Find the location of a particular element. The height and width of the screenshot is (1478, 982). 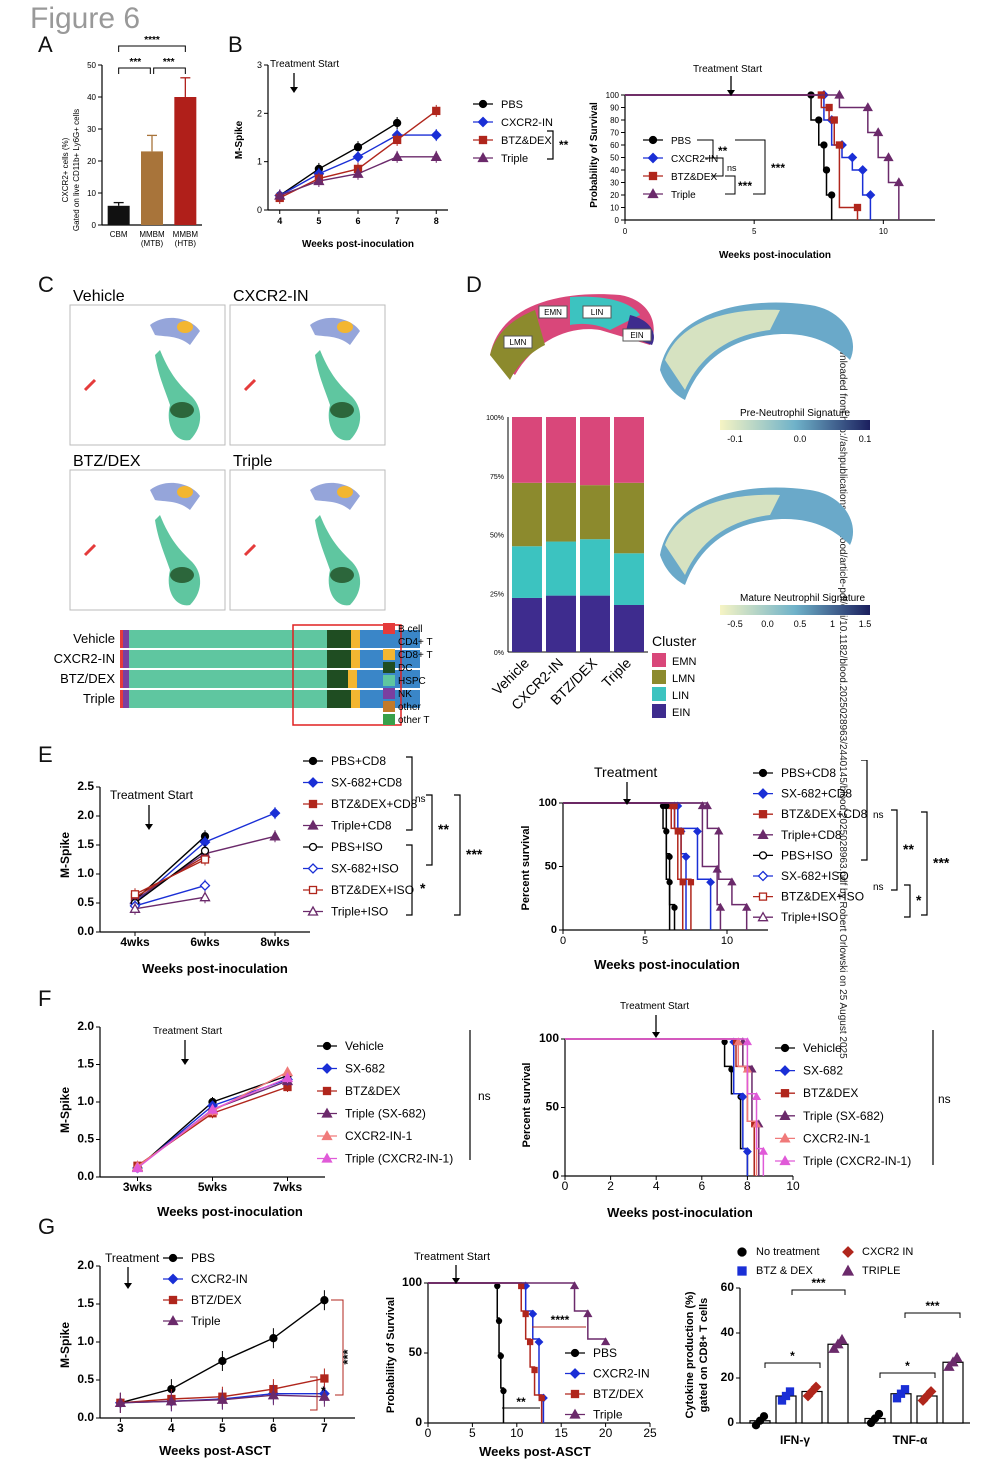

panel-f1-legend-label: Triple (CXCR2-IN-1) is located at coordinates (399, 1159).